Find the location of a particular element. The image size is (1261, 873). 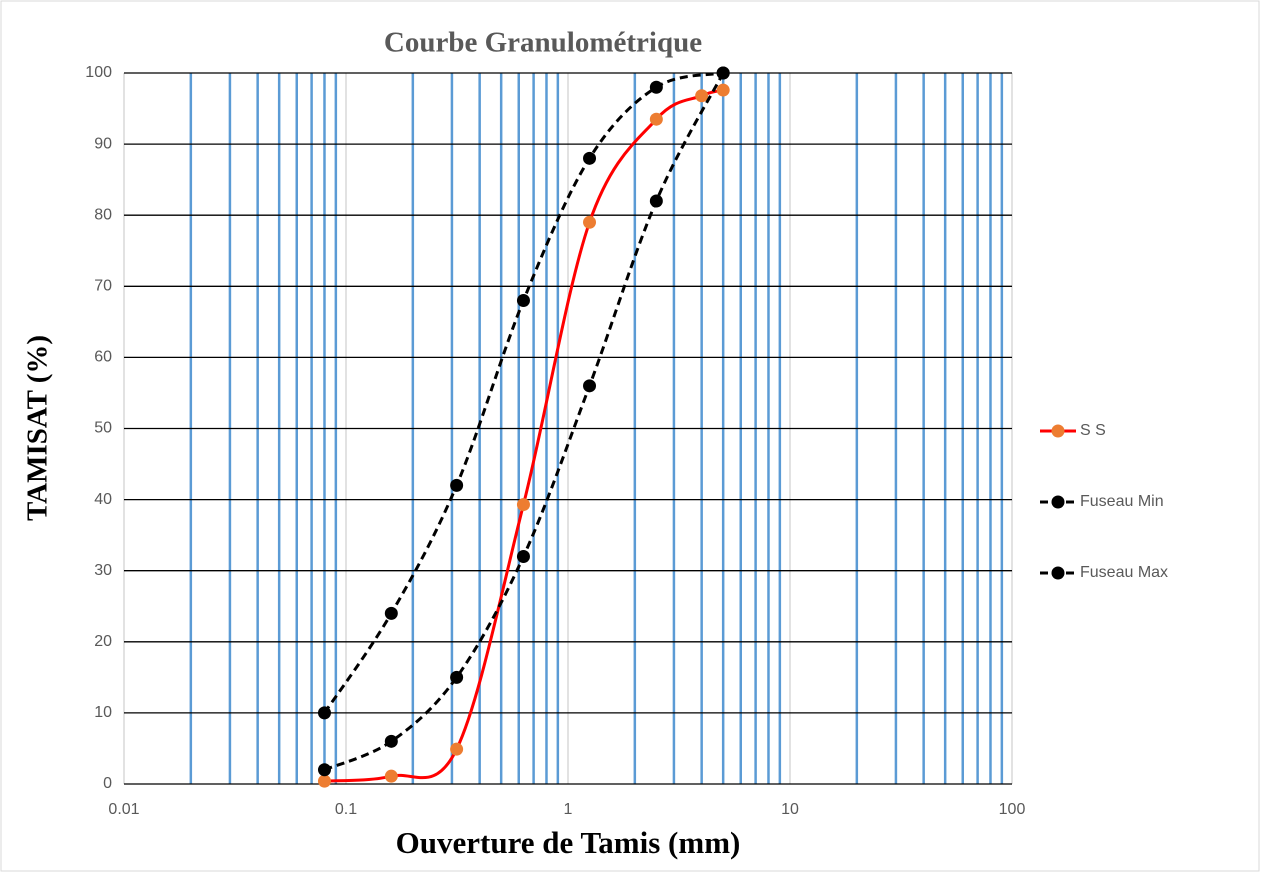

y-tick-label: 50 is located at coordinates (103, 428).